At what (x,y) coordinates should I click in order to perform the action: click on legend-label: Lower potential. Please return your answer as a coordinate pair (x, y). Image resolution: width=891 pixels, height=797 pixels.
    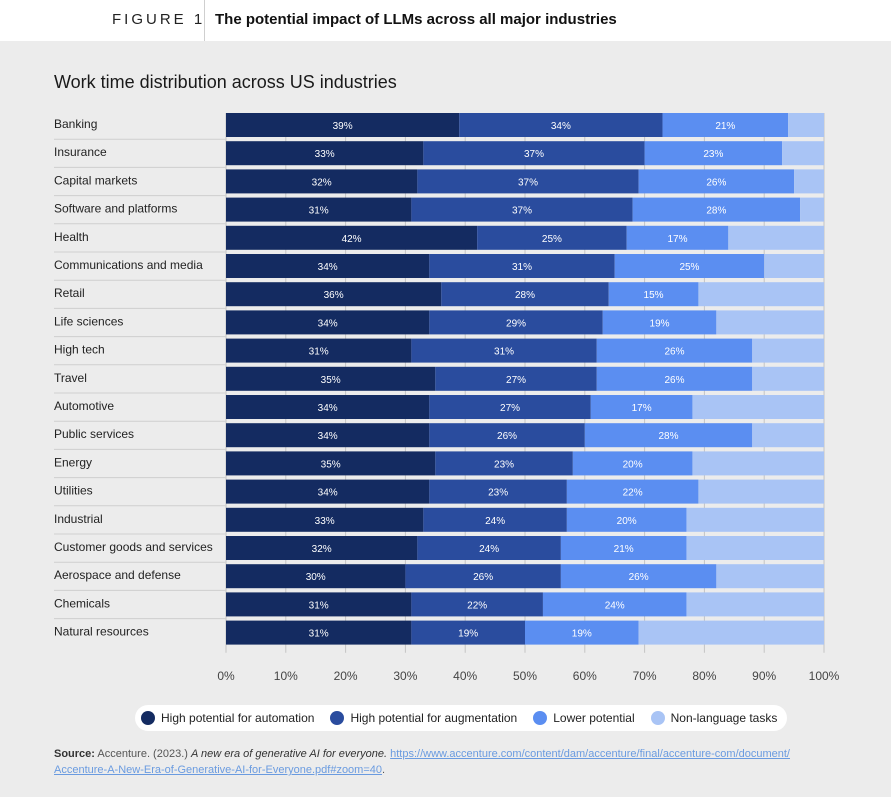
    Looking at the image, I should click on (594, 718).